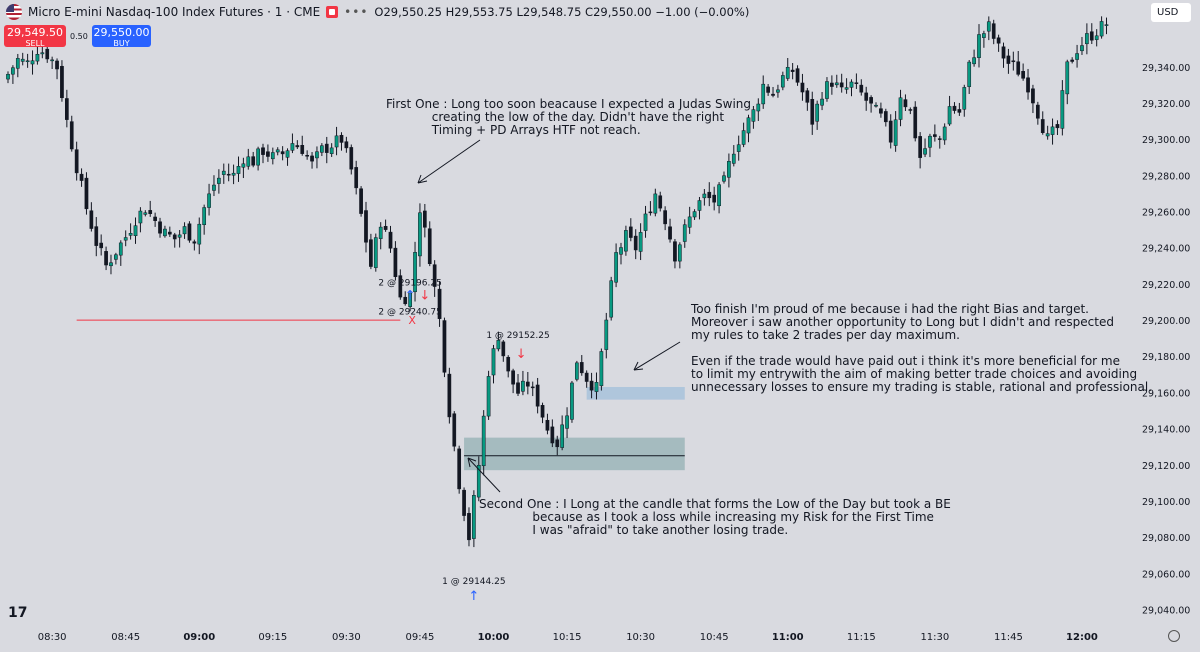  What do you see at coordinates (332, 12) in the screenshot?
I see `market-status-icon` at bounding box center [332, 12].